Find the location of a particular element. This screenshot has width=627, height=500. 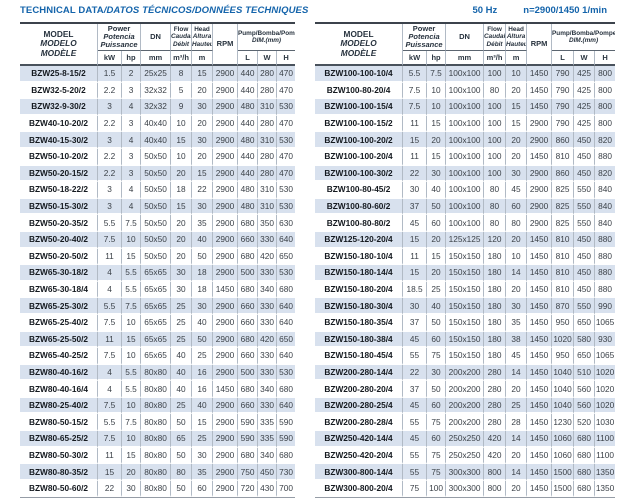

value-cell: 5.5 is located at coordinates (110, 223).